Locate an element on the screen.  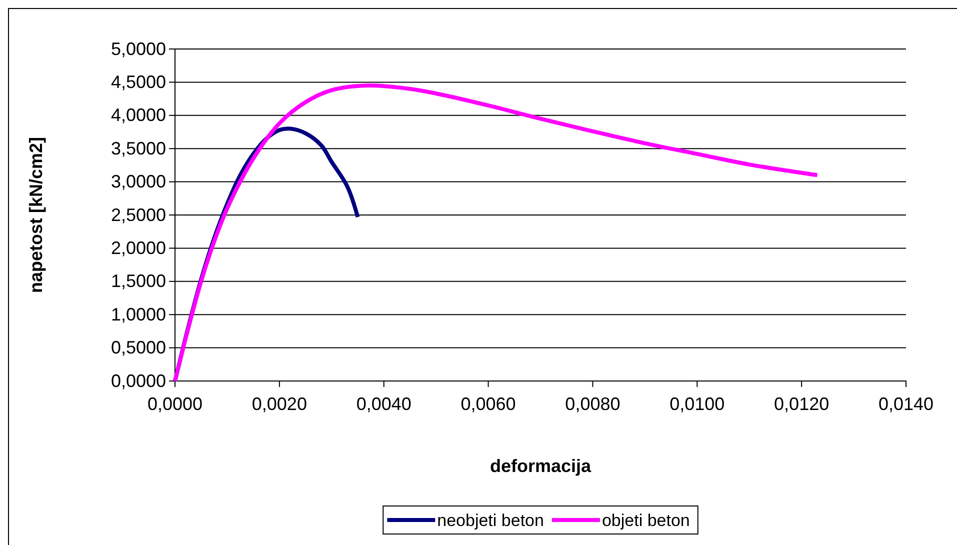
legend-label: neobjeti beton is located at coordinates (490, 520).